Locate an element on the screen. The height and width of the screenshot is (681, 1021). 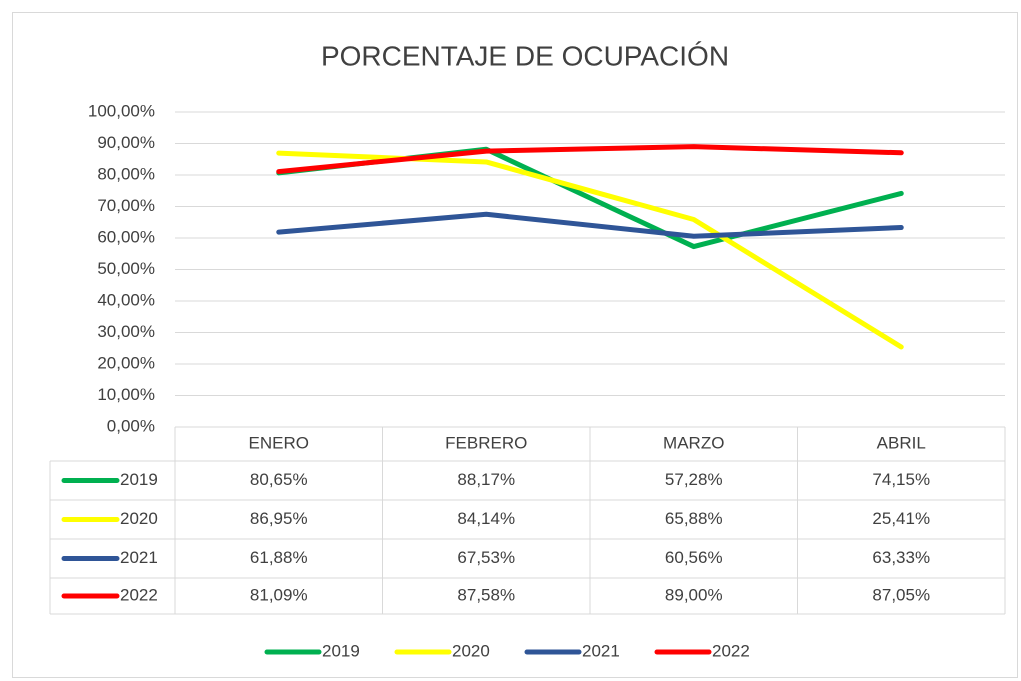
data-label: 57,28% is located at coordinates (694, 479).